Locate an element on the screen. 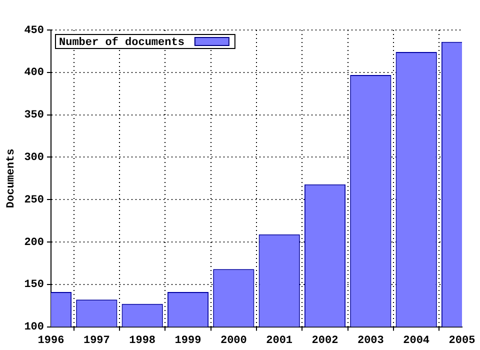 This screenshot has width=480, height=350. x-tick-label: 2003 is located at coordinates (370, 341).